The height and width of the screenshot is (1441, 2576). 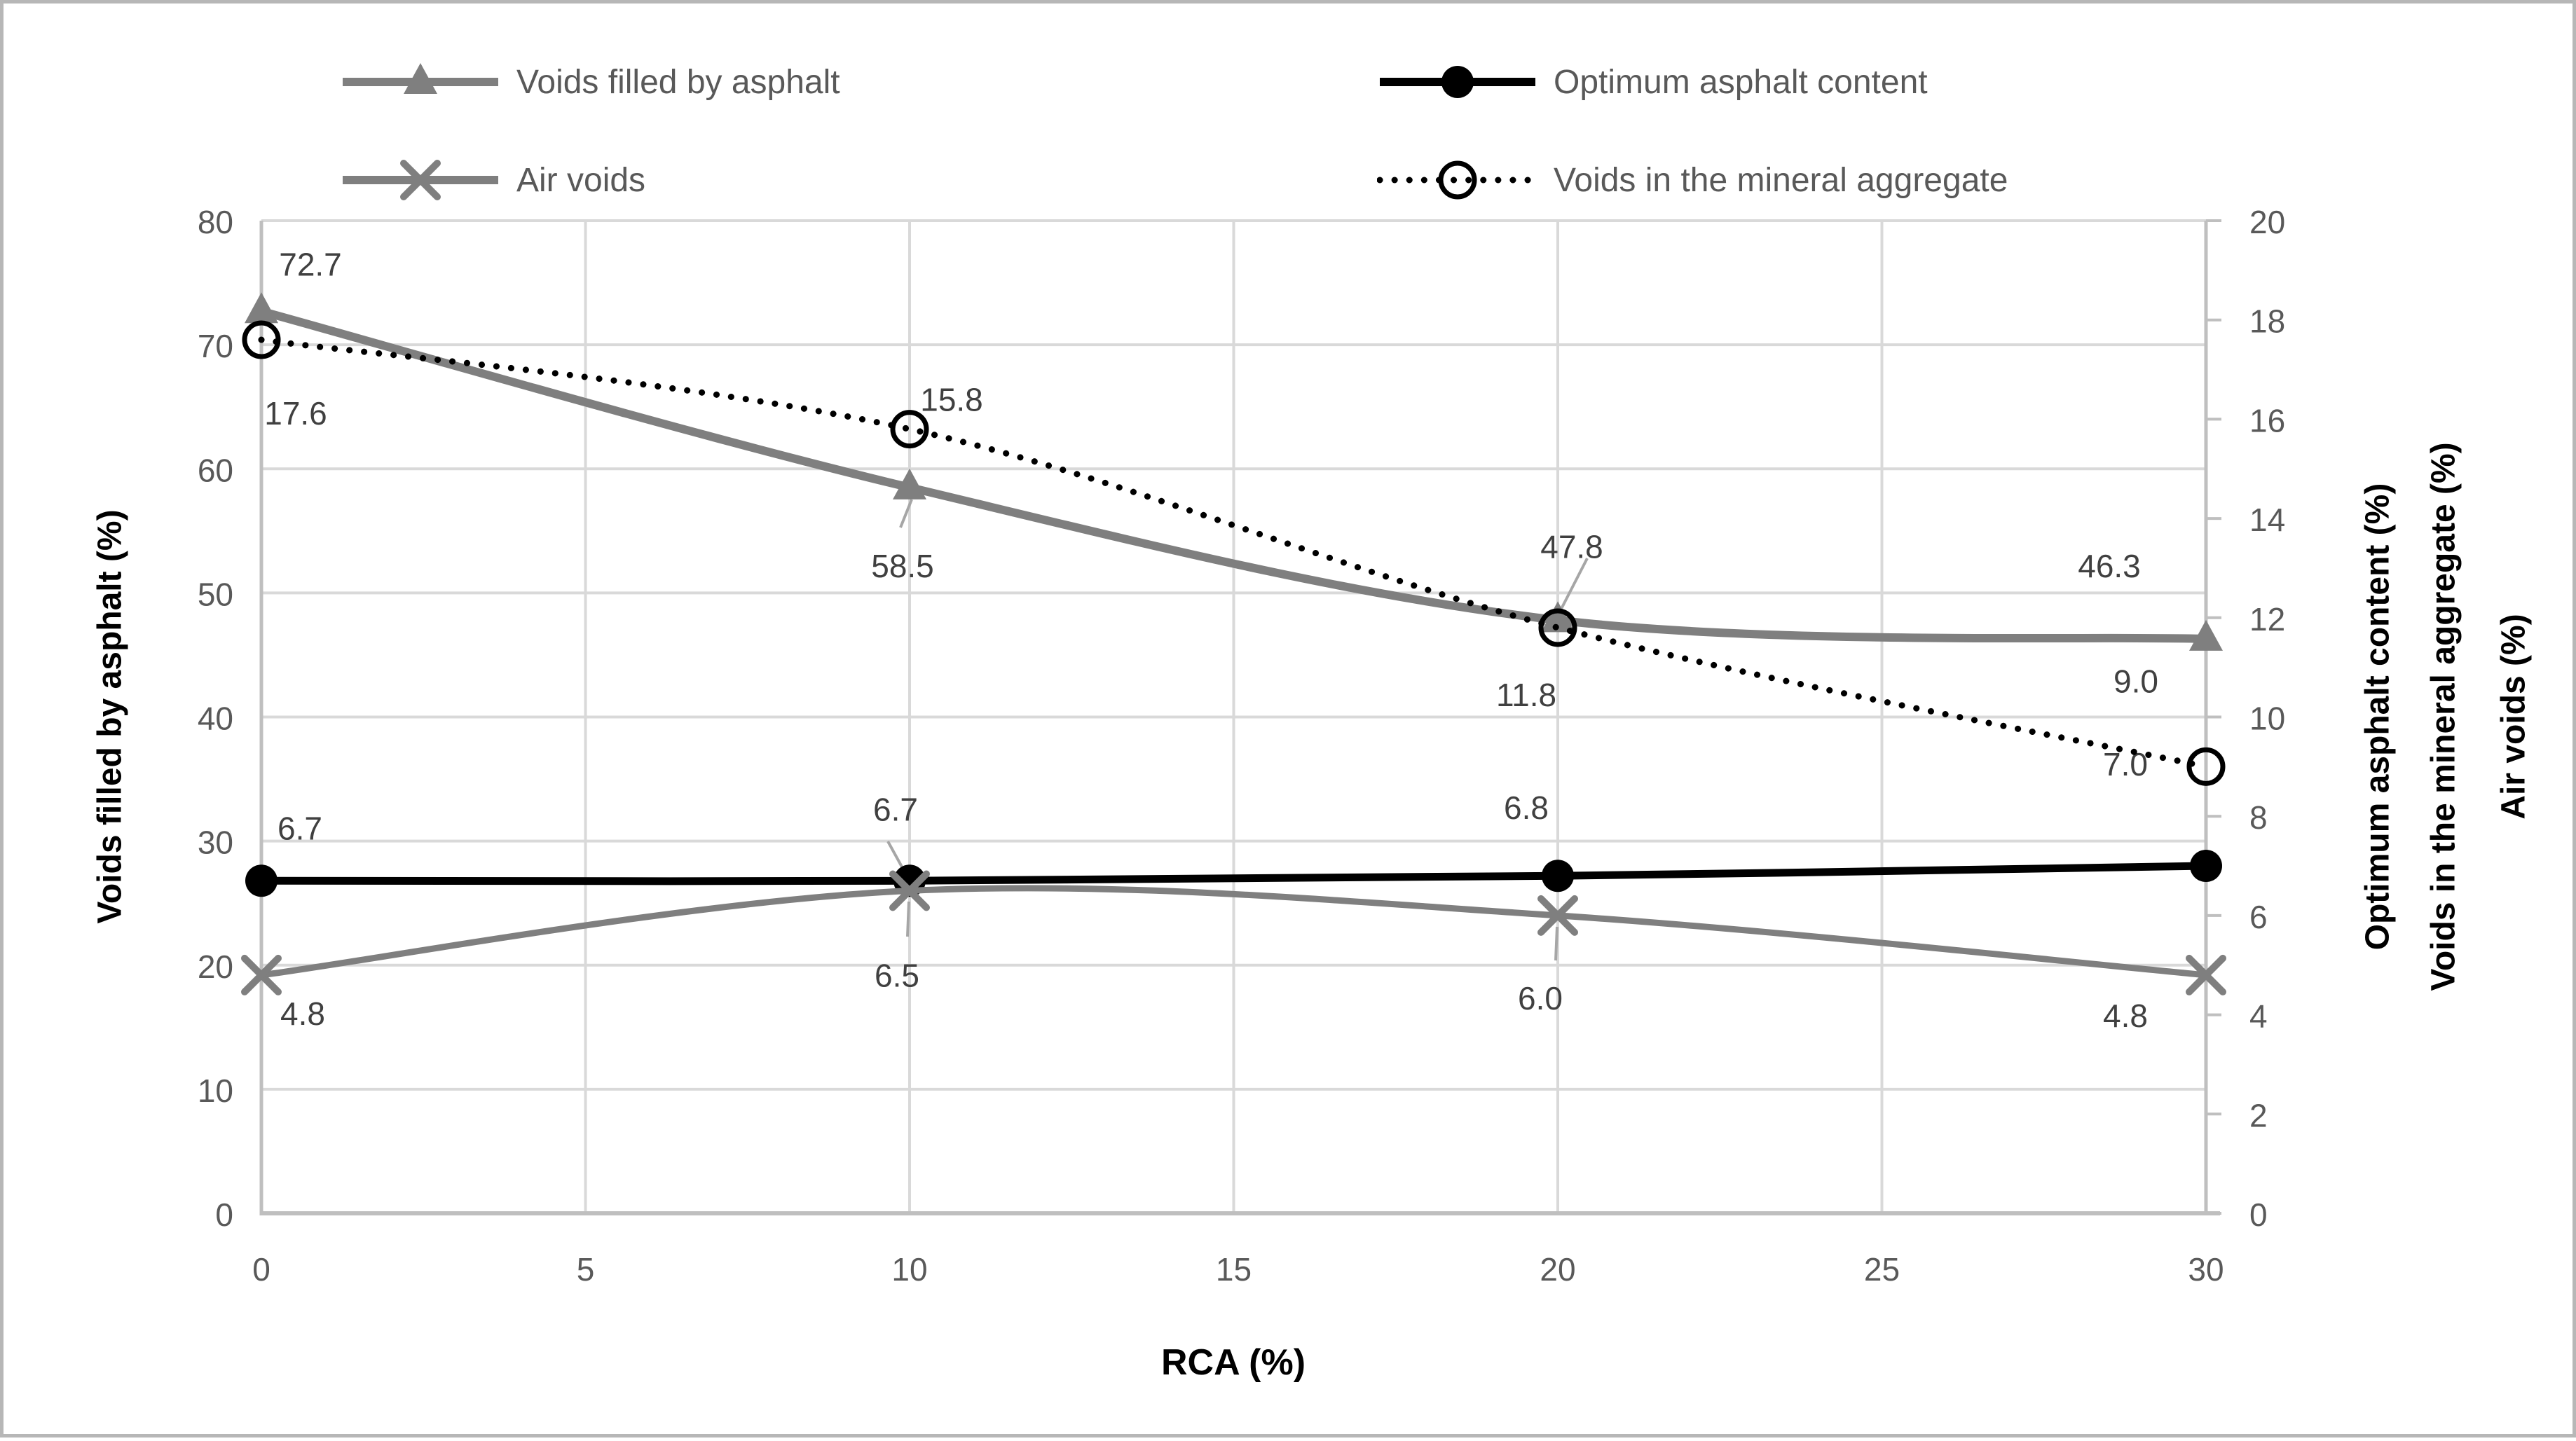 What do you see at coordinates (1781, 180) in the screenshot?
I see `legend-label: Voids in the mineral aggregate` at bounding box center [1781, 180].